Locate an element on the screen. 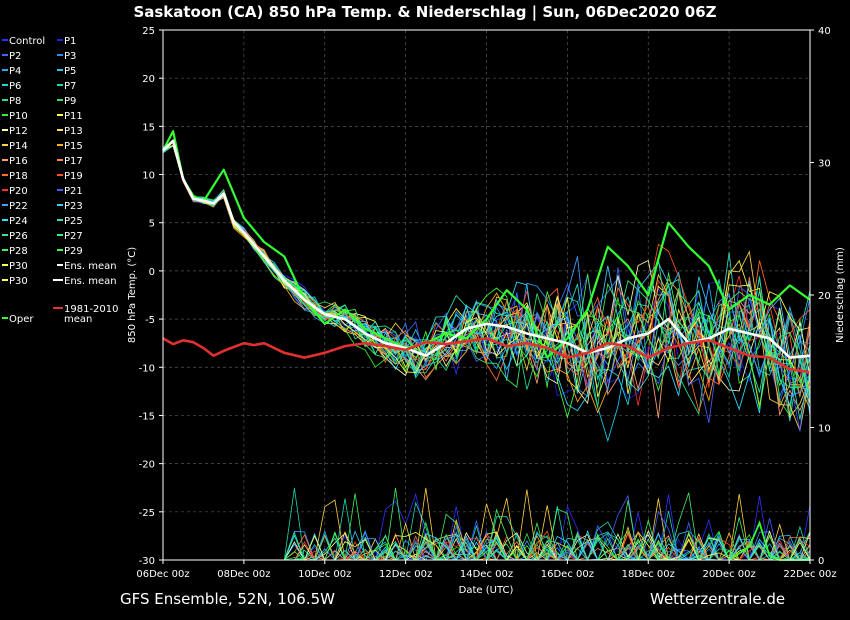  legend-label: P29 is located at coordinates (73, 251).